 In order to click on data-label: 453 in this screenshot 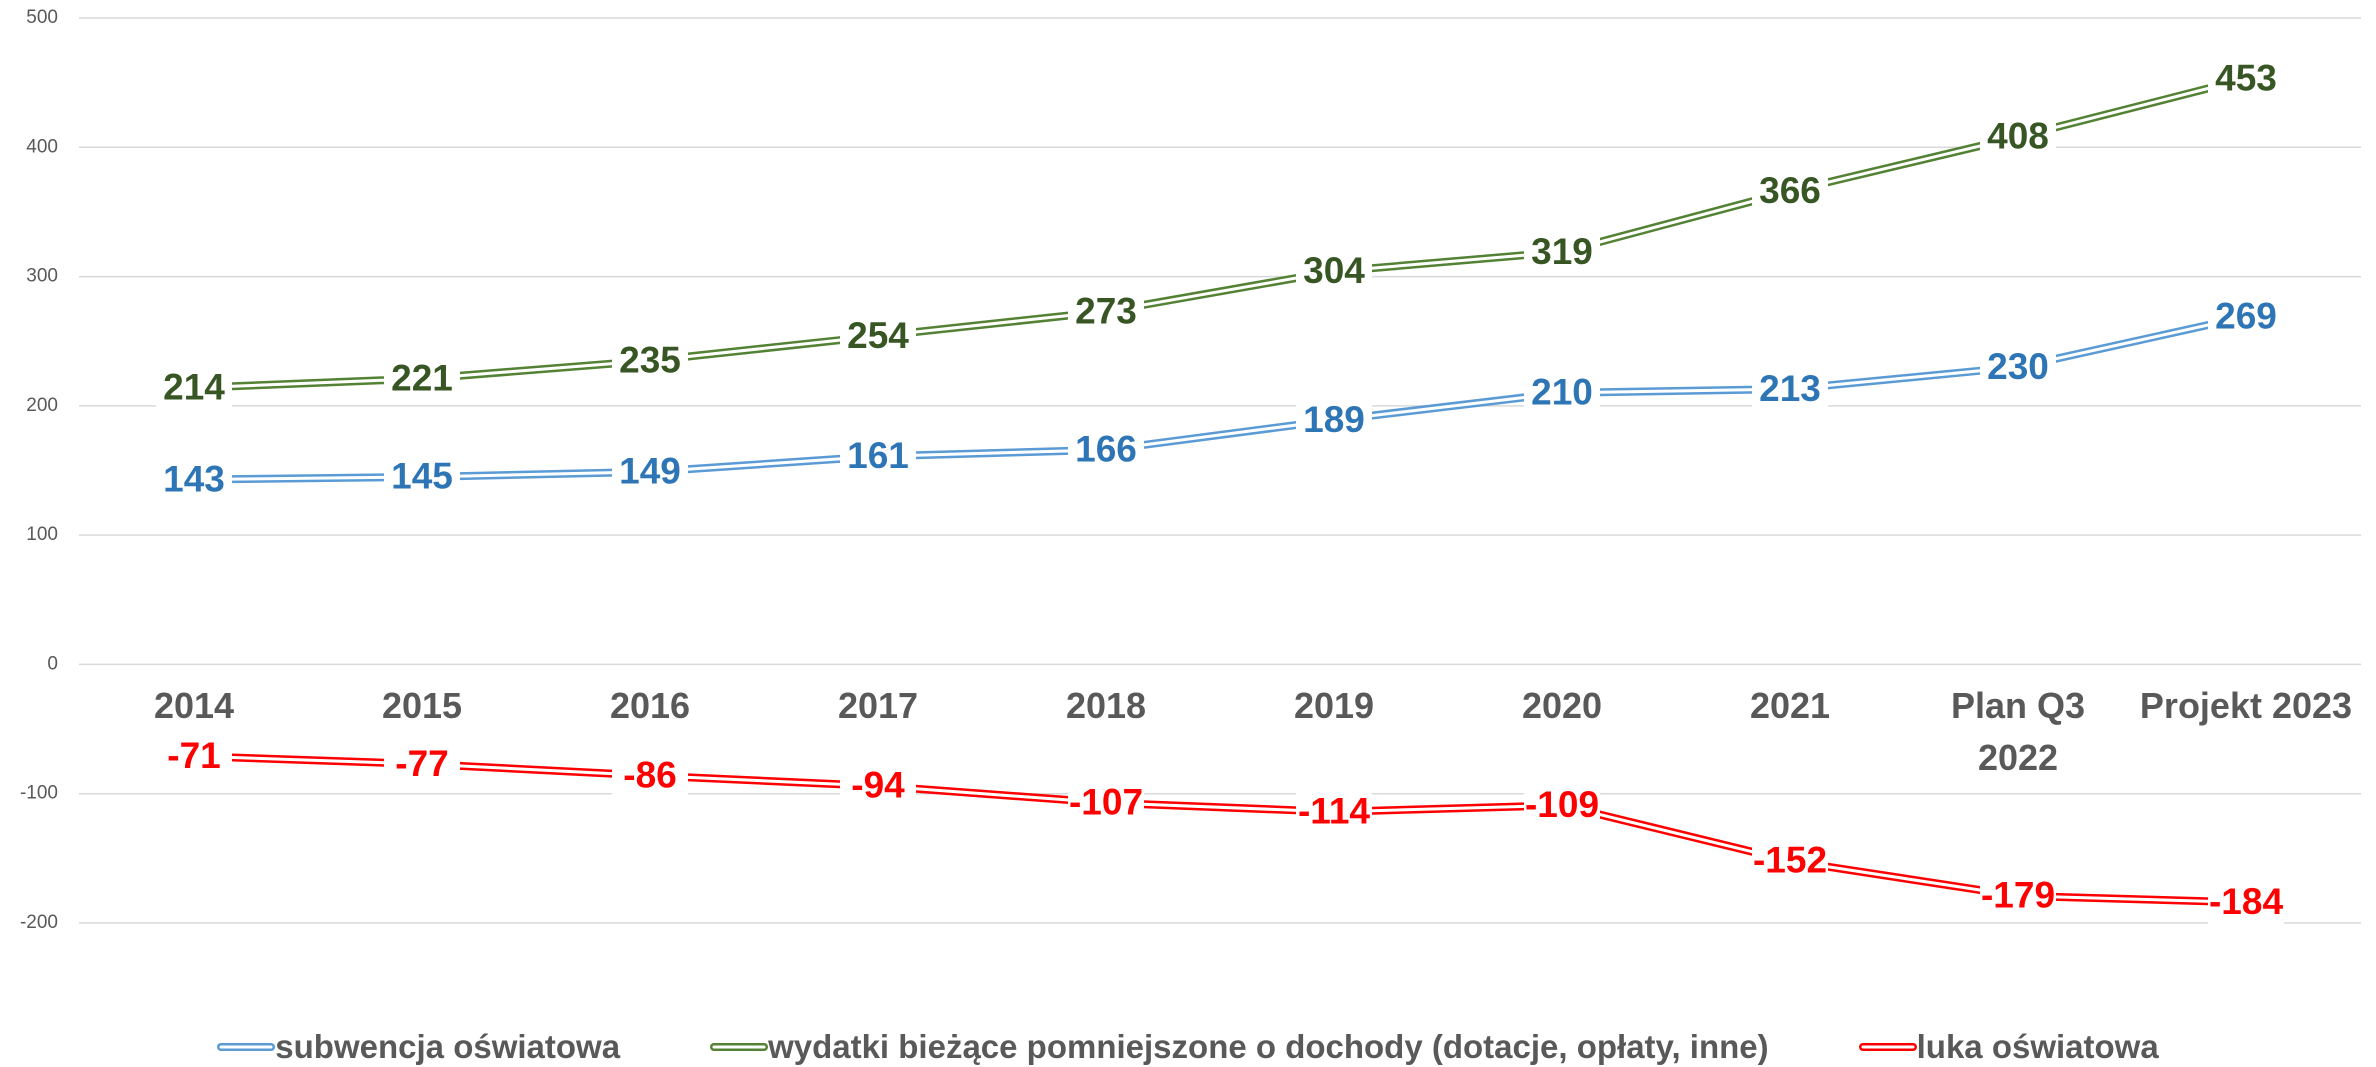, I will do `click(2246, 78)`.